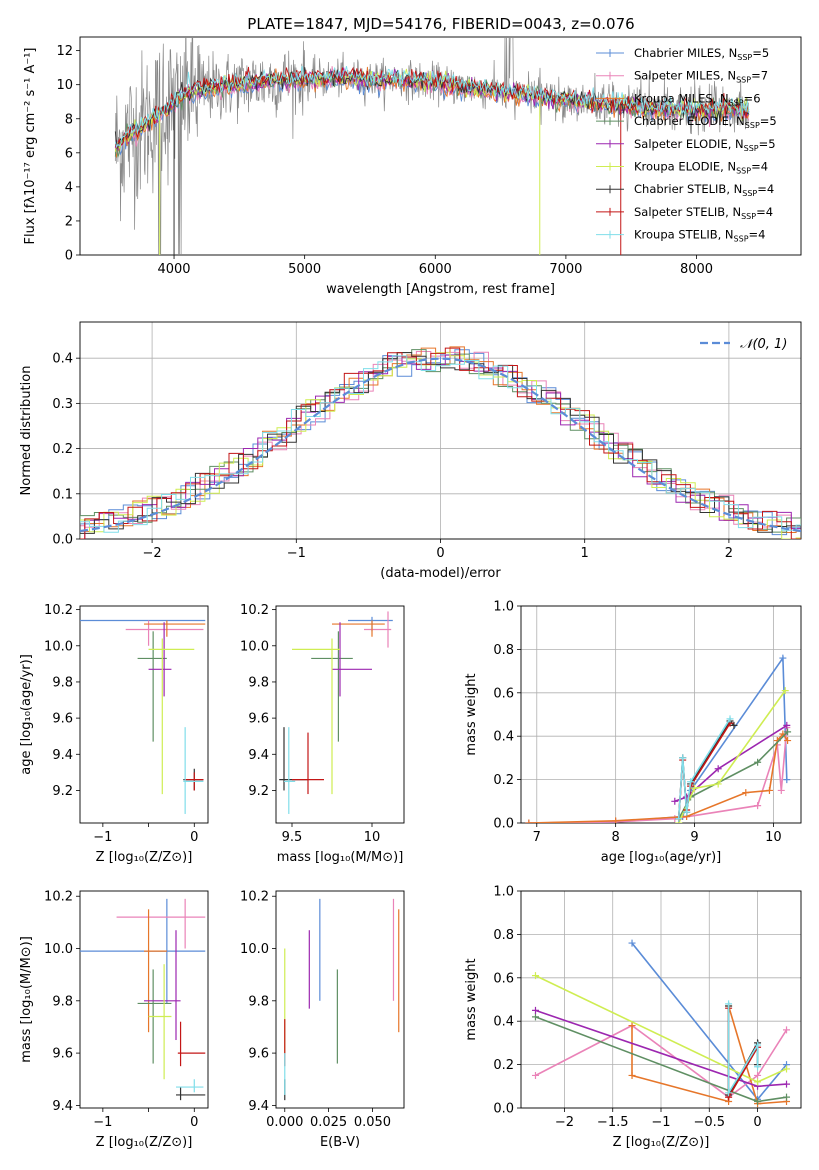 The width and height of the screenshot is (819, 1170). What do you see at coordinates (30, 146) in the screenshot?
I see `y-axis-label: Flux [fλ10⁻¹⁷ erg cm⁻² s⁻¹ A⁻¹]` at bounding box center [30, 146].